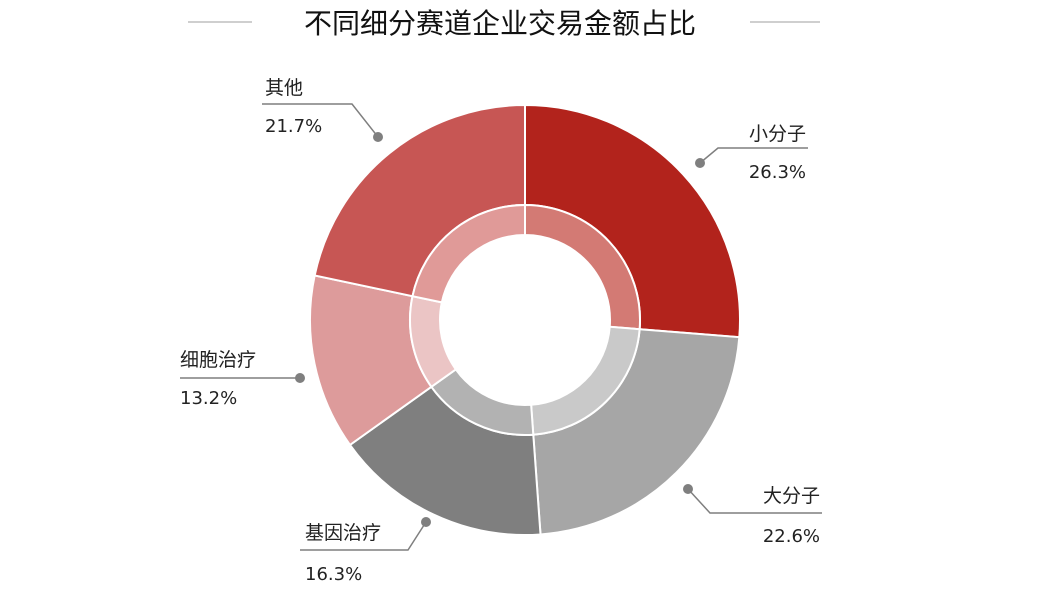 The height and width of the screenshot is (590, 1038). Describe the element at coordinates (333, 574) in the screenshot. I see `slice-value-3: 16.3%` at that location.